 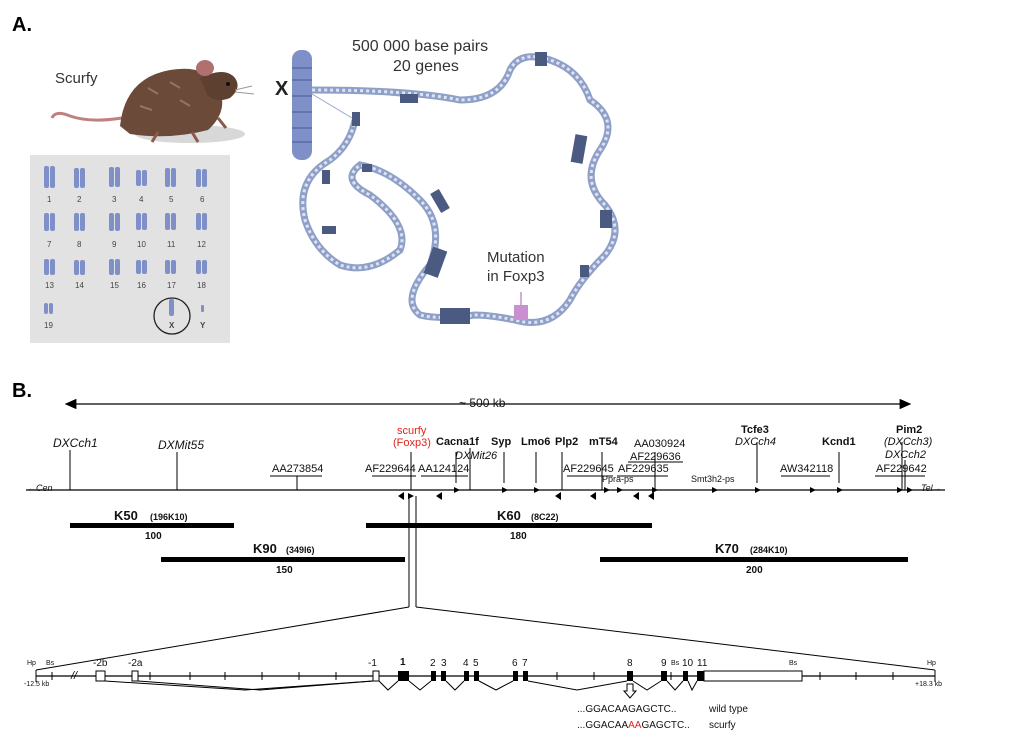 I want to click on chr-label-11: 11, so click(x=171, y=244).